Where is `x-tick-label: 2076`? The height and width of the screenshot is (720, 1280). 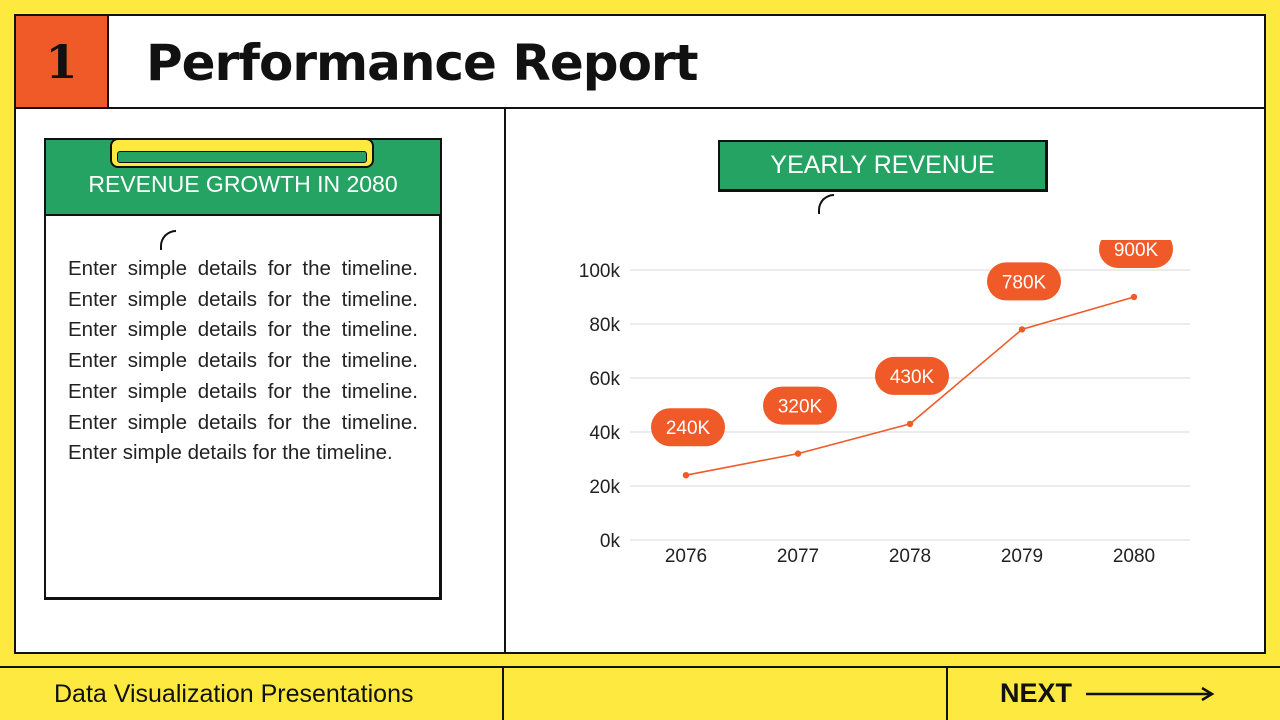 x-tick-label: 2076 is located at coordinates (686, 556).